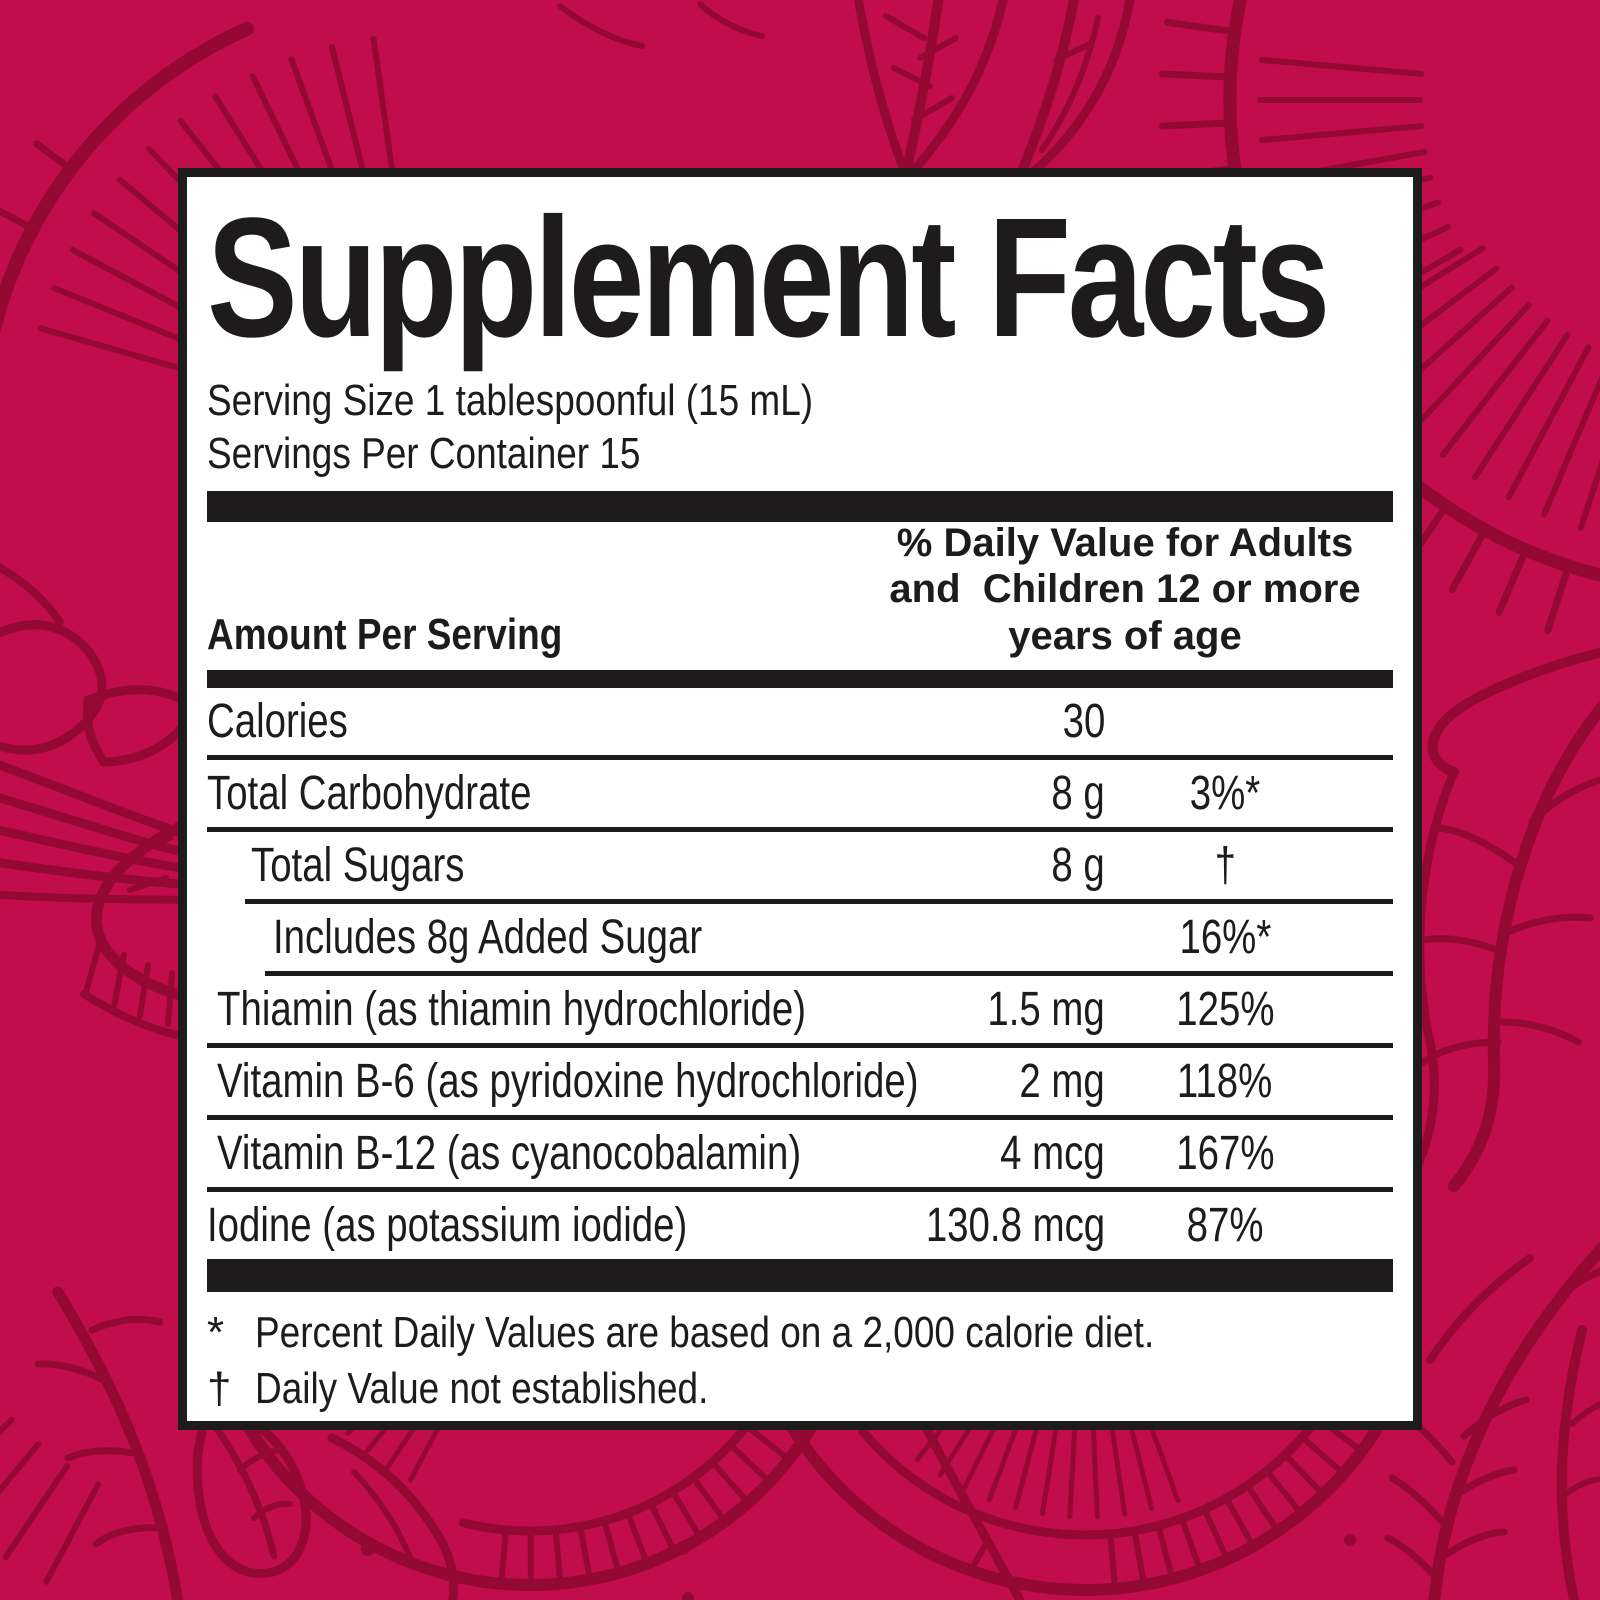 The width and height of the screenshot is (1600, 1600). What do you see at coordinates (997, 937) in the screenshot?
I see `nutrient-amount` at bounding box center [997, 937].